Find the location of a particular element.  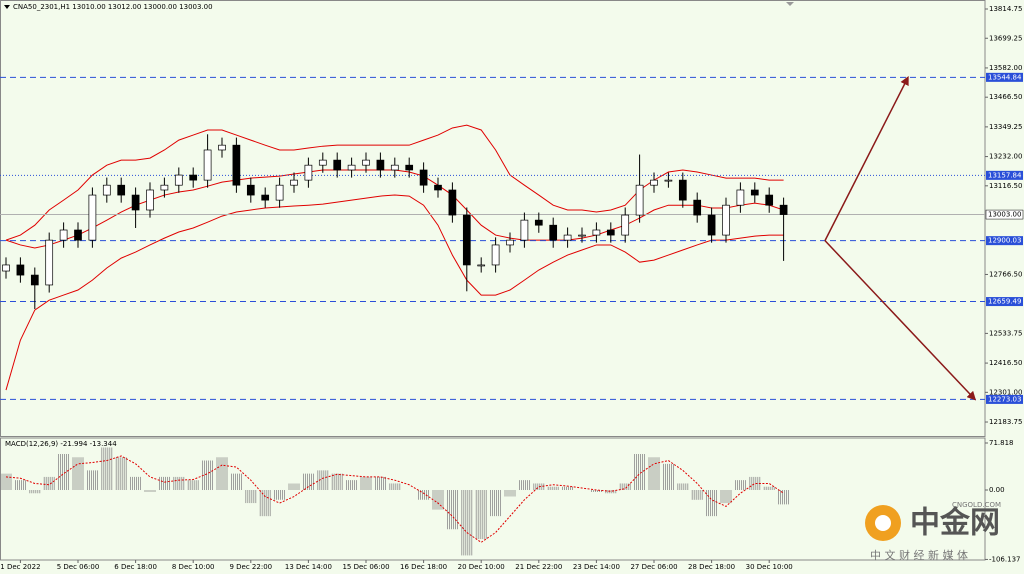

shift-marker is located at coordinates (790, 4).